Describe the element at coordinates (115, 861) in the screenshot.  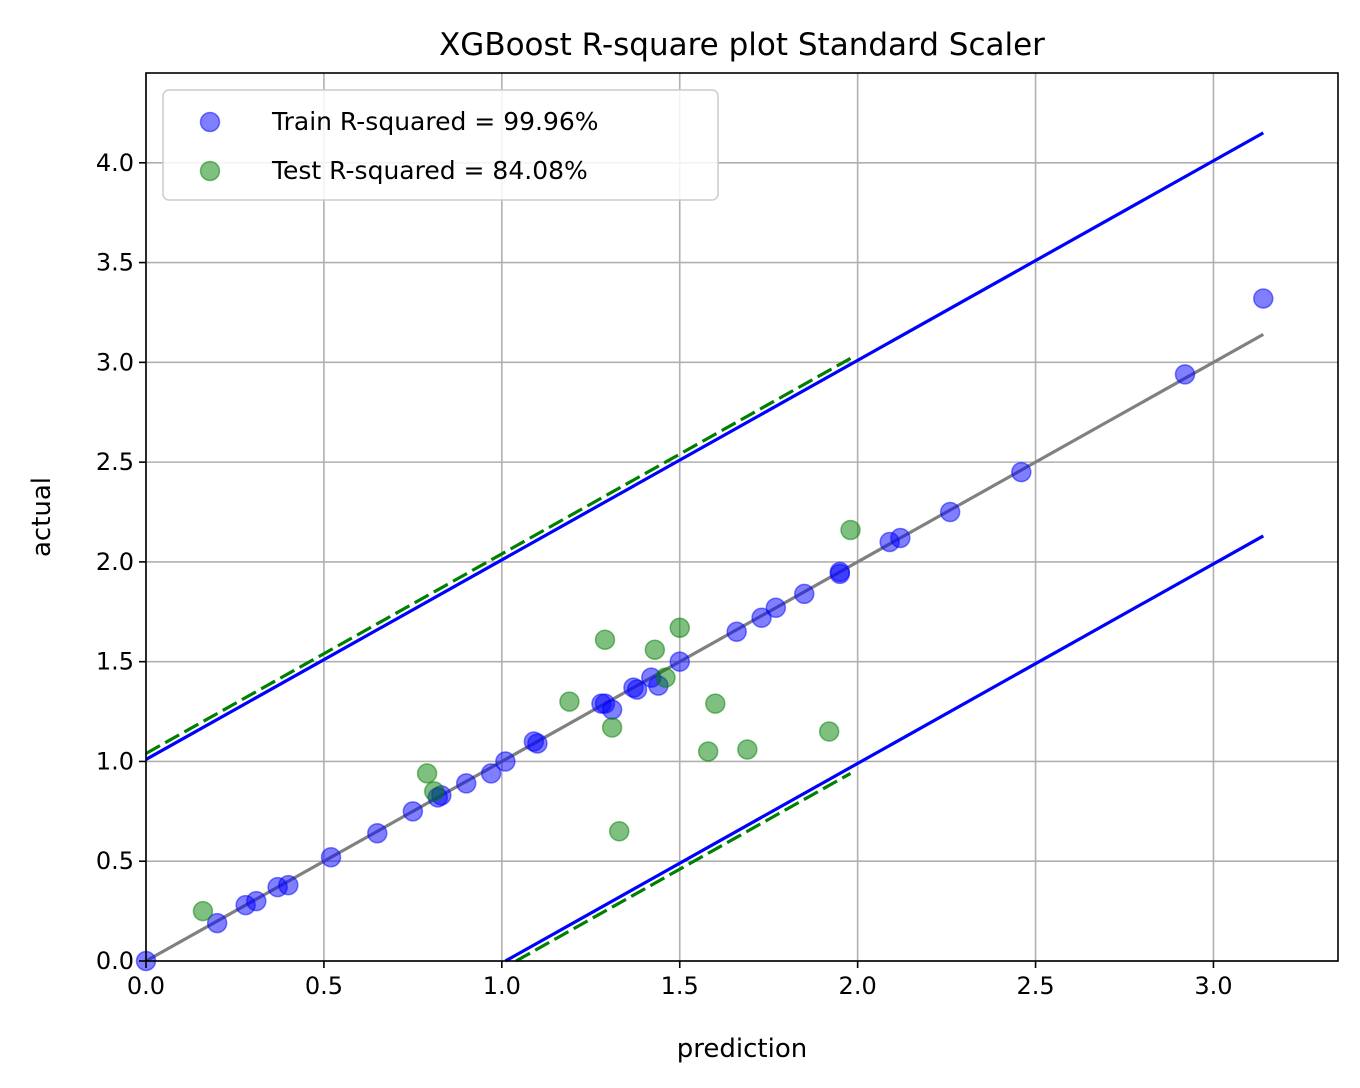
I see `y-tick-label: 0.5` at that location.